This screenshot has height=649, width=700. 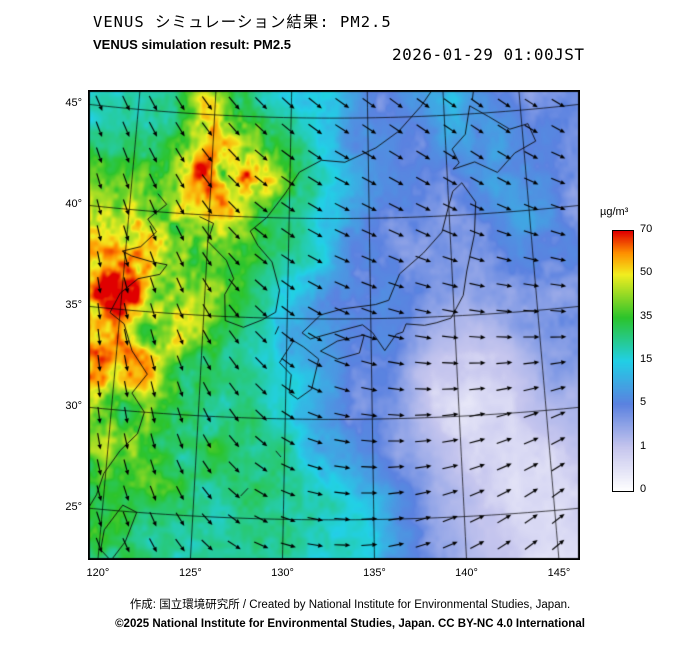 I want to click on colorbar-tick-label: 35, so click(x=646, y=315).